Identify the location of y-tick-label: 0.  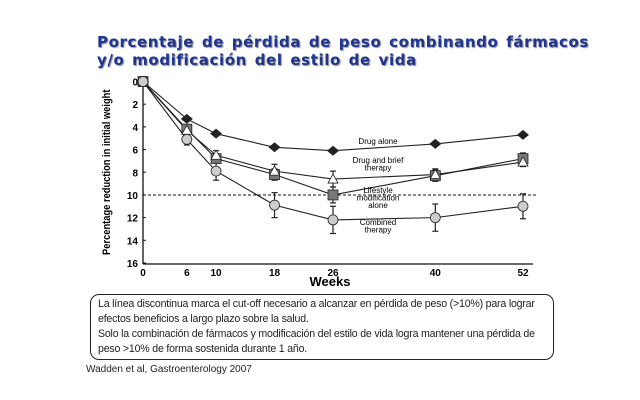
(135, 83).